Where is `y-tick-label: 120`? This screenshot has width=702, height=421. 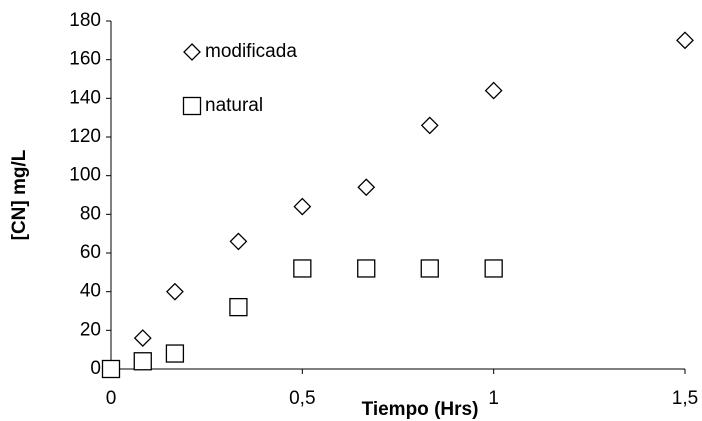 y-tick-label: 120 is located at coordinates (85, 136).